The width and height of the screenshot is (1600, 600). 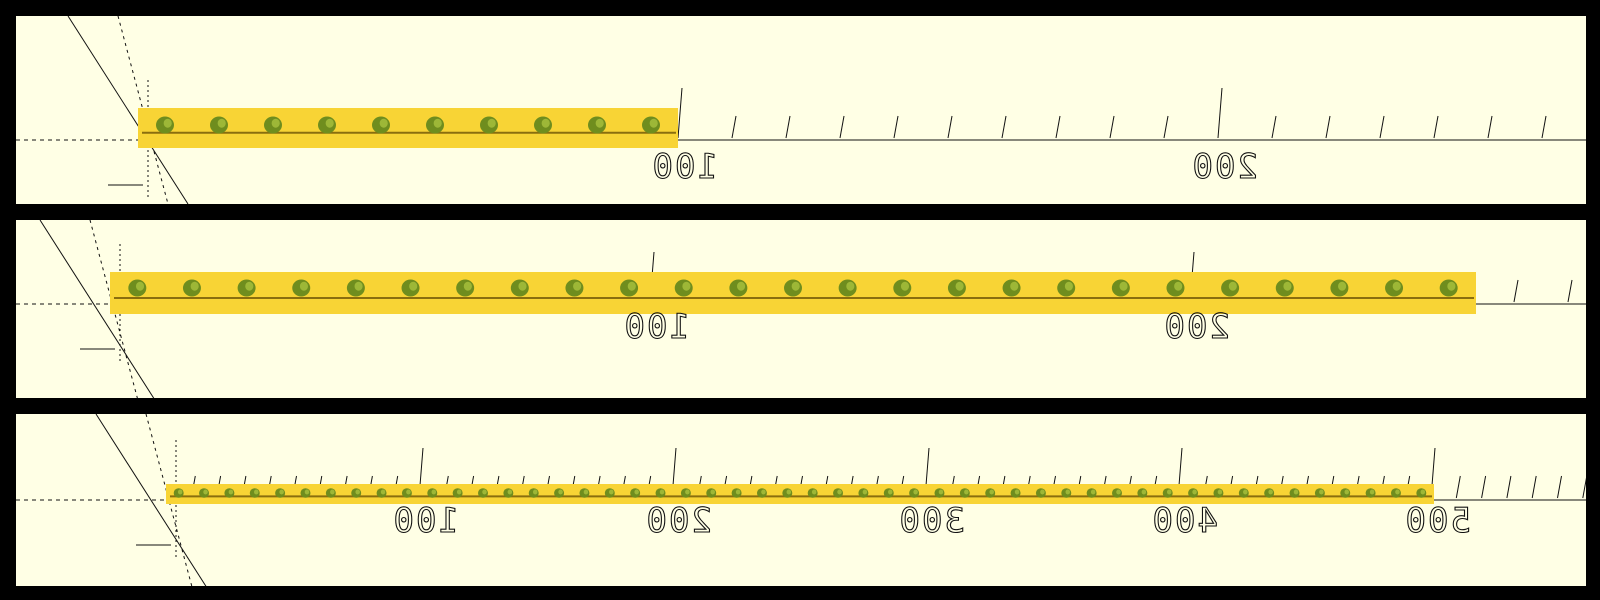 What do you see at coordinates (1437, 521) in the screenshot?
I see `x-axis-label: 500` at bounding box center [1437, 521].